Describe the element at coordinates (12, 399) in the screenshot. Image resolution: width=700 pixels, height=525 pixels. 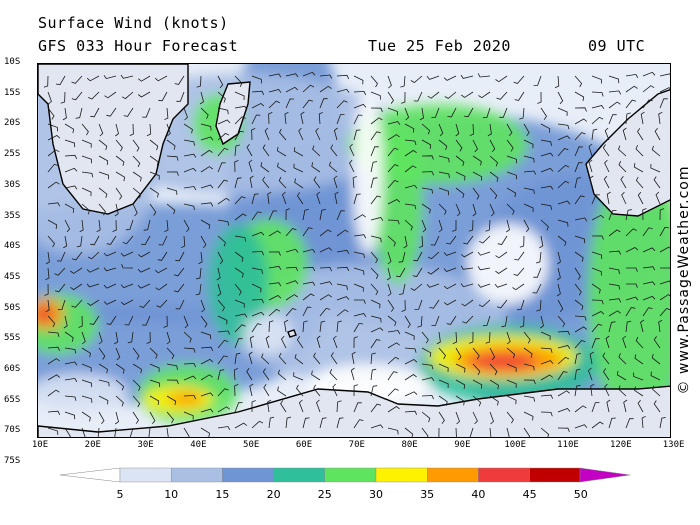
I see `lat-label-65s: 65S` at that location.